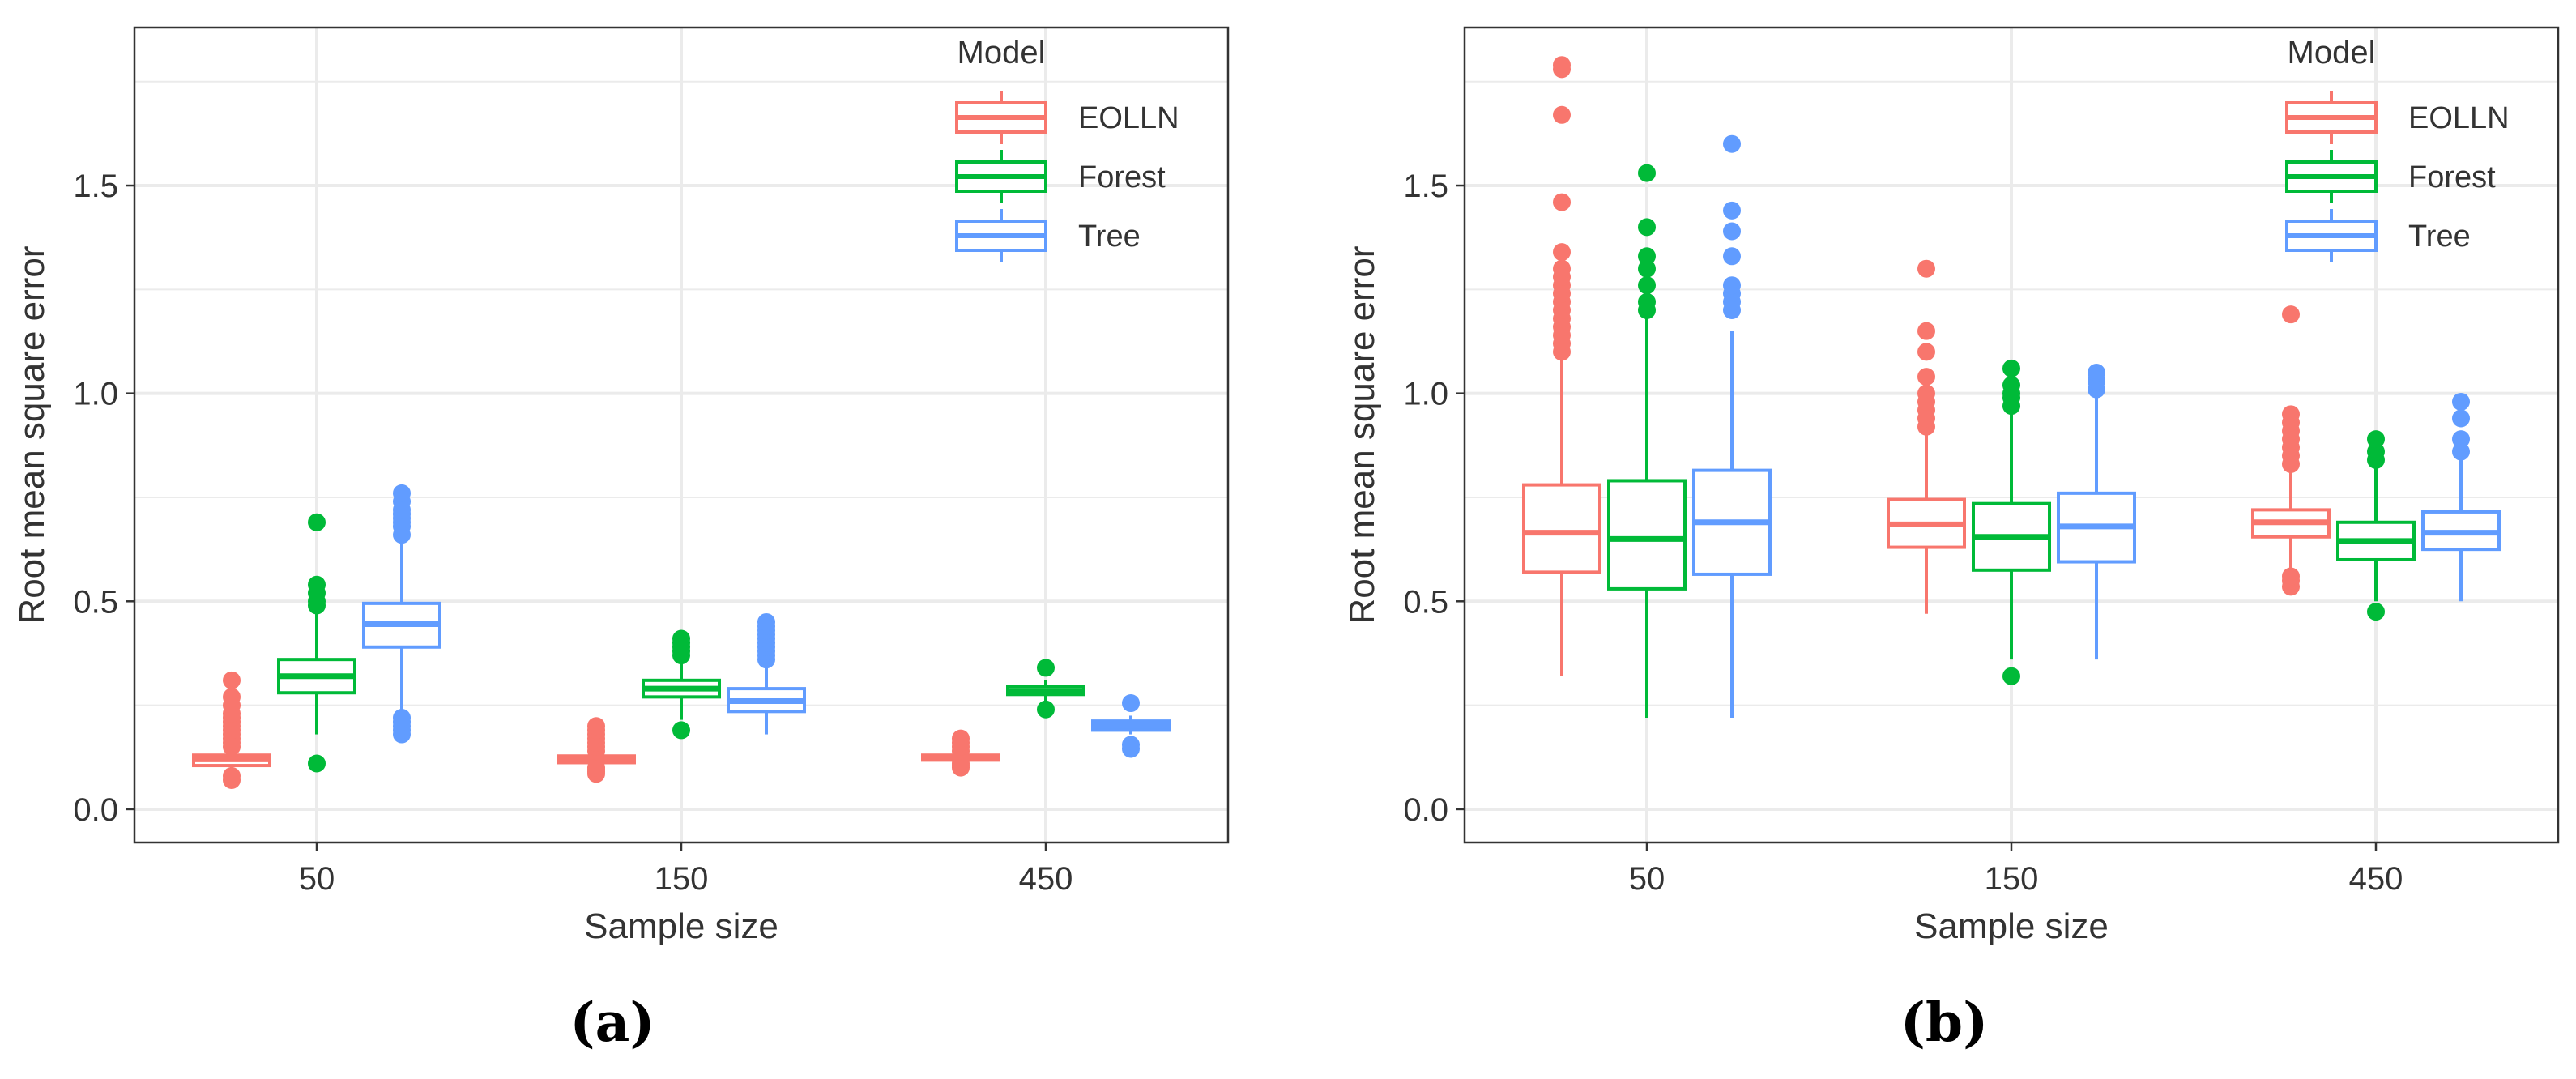  I want to click on y-axis-title: Root mean square error, so click(32, 434).